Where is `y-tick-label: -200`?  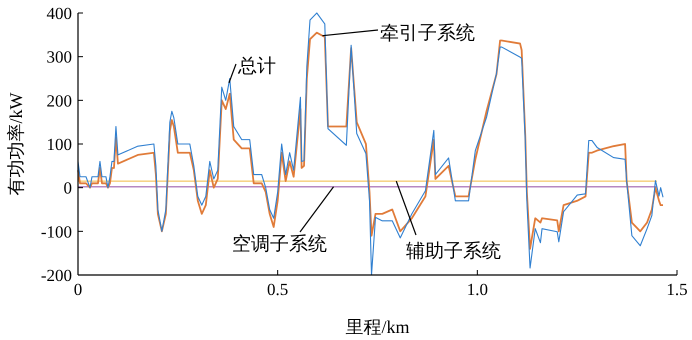
y-tick-label: -200 is located at coordinates (56, 275).